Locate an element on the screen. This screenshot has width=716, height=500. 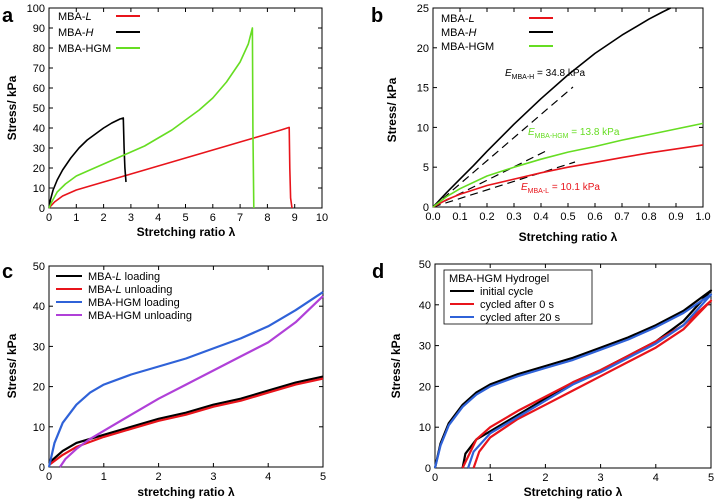
panel-b-xtick-label: 0.3 is located at coordinates (513, 217).